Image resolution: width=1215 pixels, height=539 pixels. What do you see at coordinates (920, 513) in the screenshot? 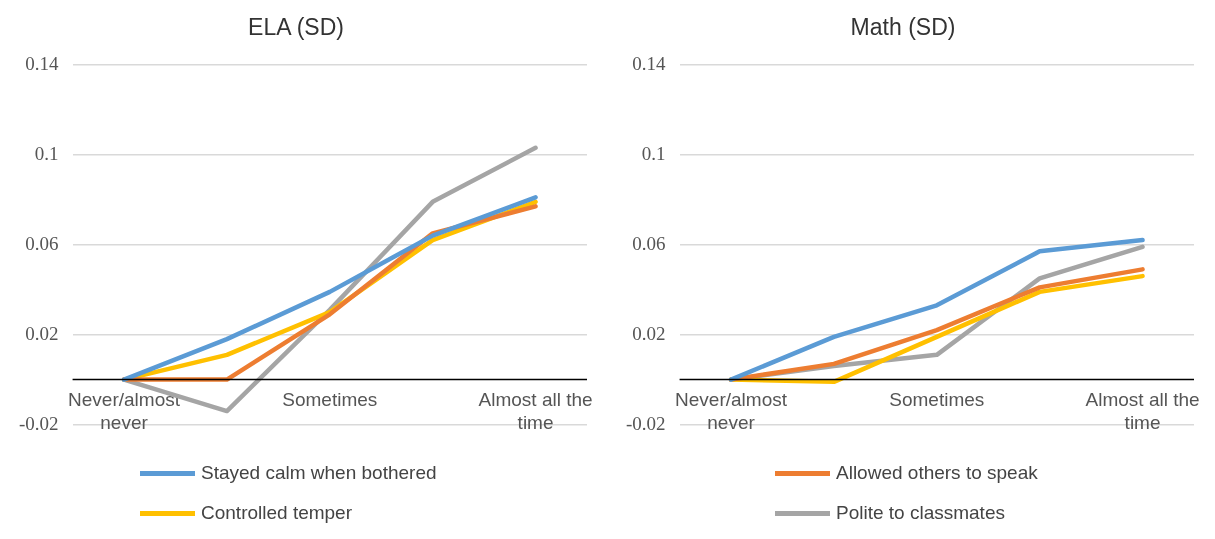
I see `legend-label: Polite to classmates` at bounding box center [920, 513].